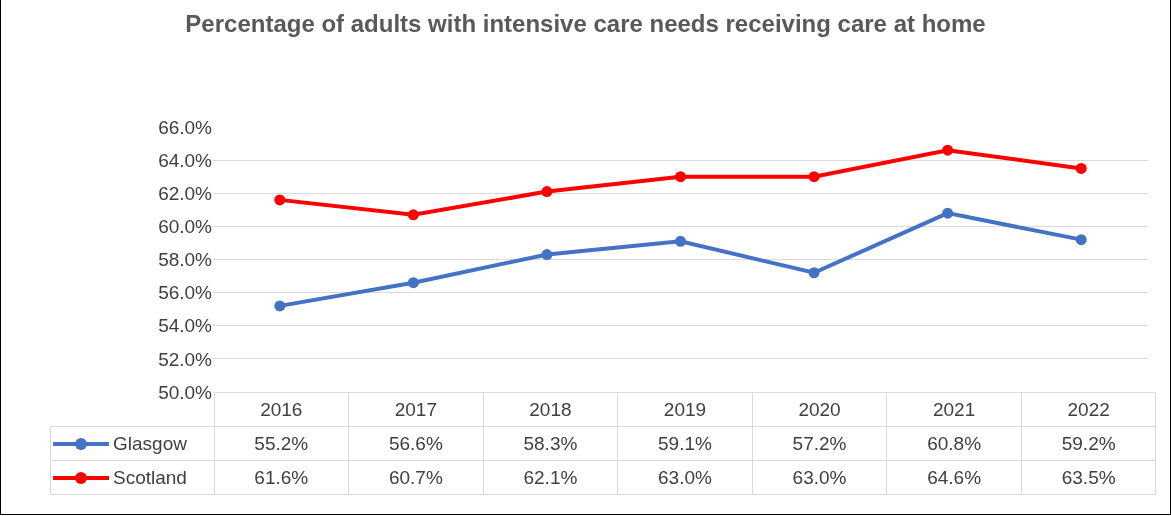  Describe the element at coordinates (954, 443) in the screenshot. I see `data-label: 60.8%` at that location.